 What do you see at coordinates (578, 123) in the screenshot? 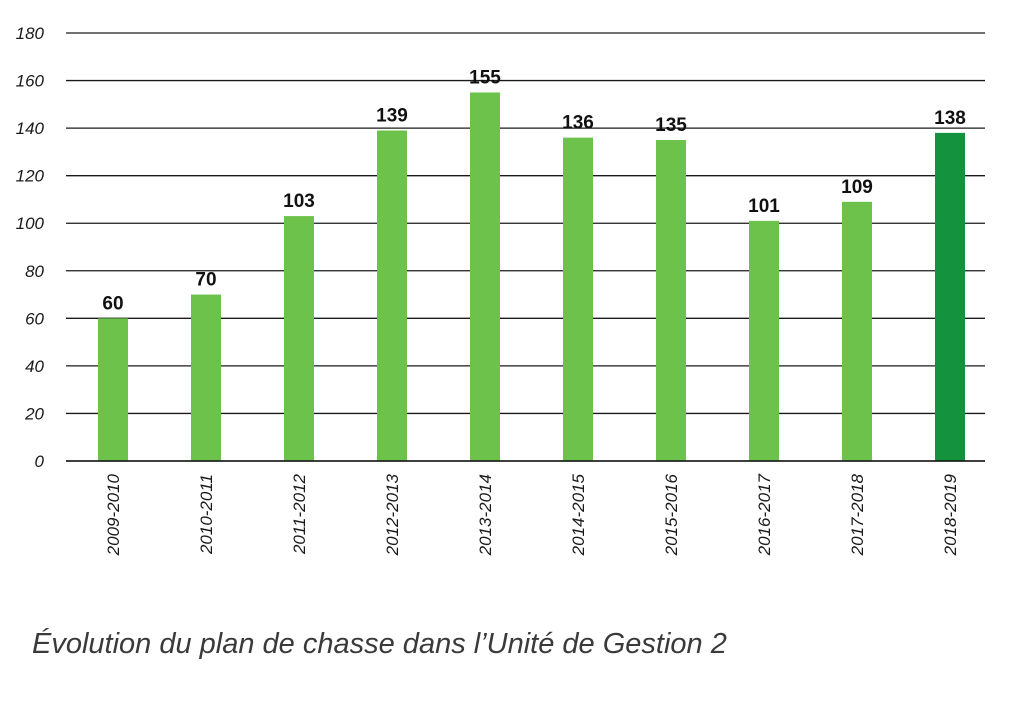
I see `data-label: 136` at bounding box center [578, 123].